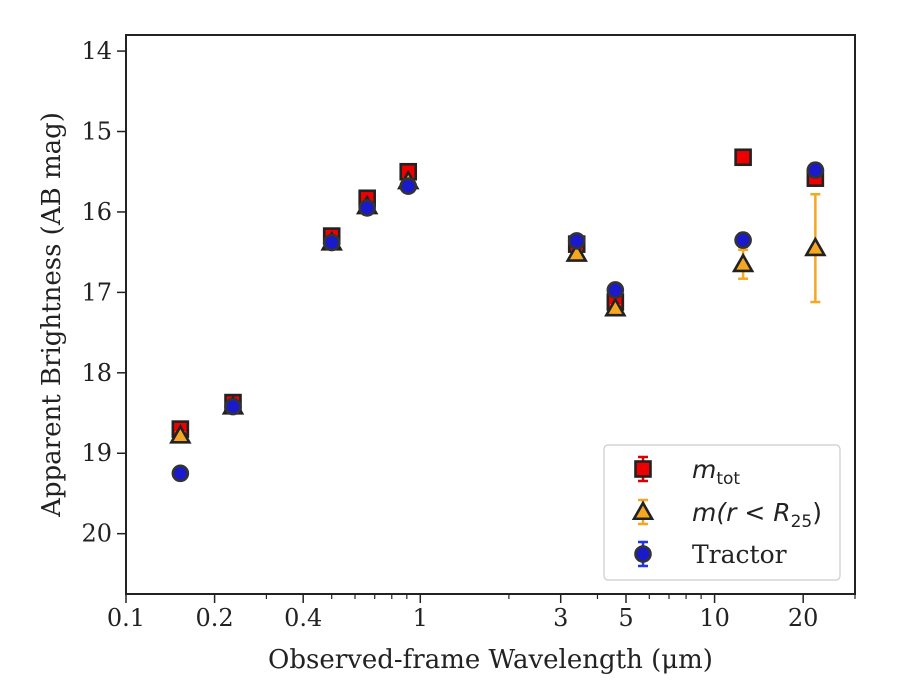 Image resolution: width=900 pixels, height=700 pixels. I want to click on x-tick-label: 0.2, so click(215, 618).